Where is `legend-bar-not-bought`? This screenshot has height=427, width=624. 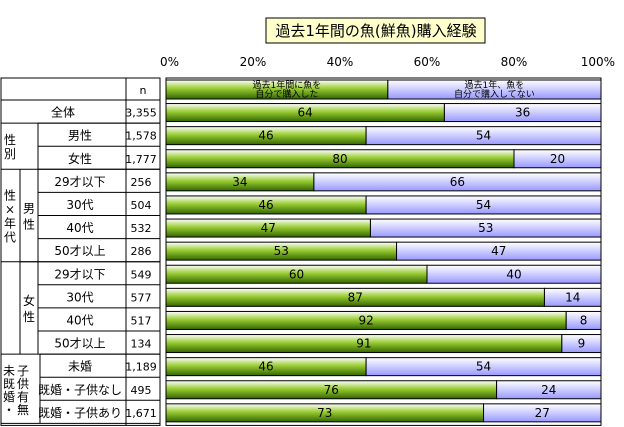 legend-bar-not-bought is located at coordinates (494, 89).